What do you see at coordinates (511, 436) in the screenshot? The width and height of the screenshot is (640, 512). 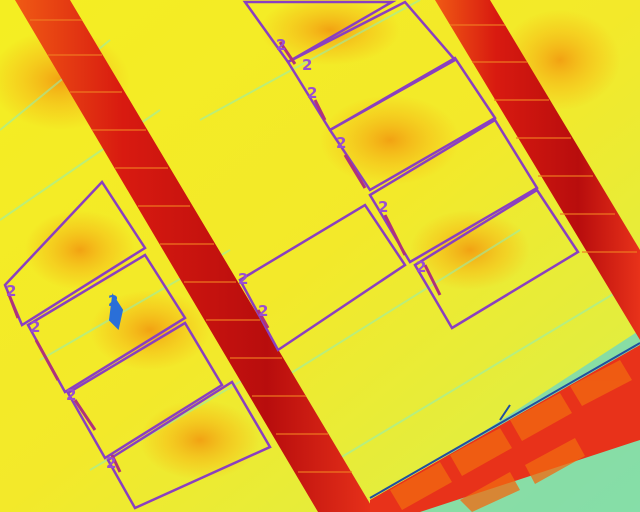 I see `hot-band-bottom-cells` at bounding box center [511, 436].